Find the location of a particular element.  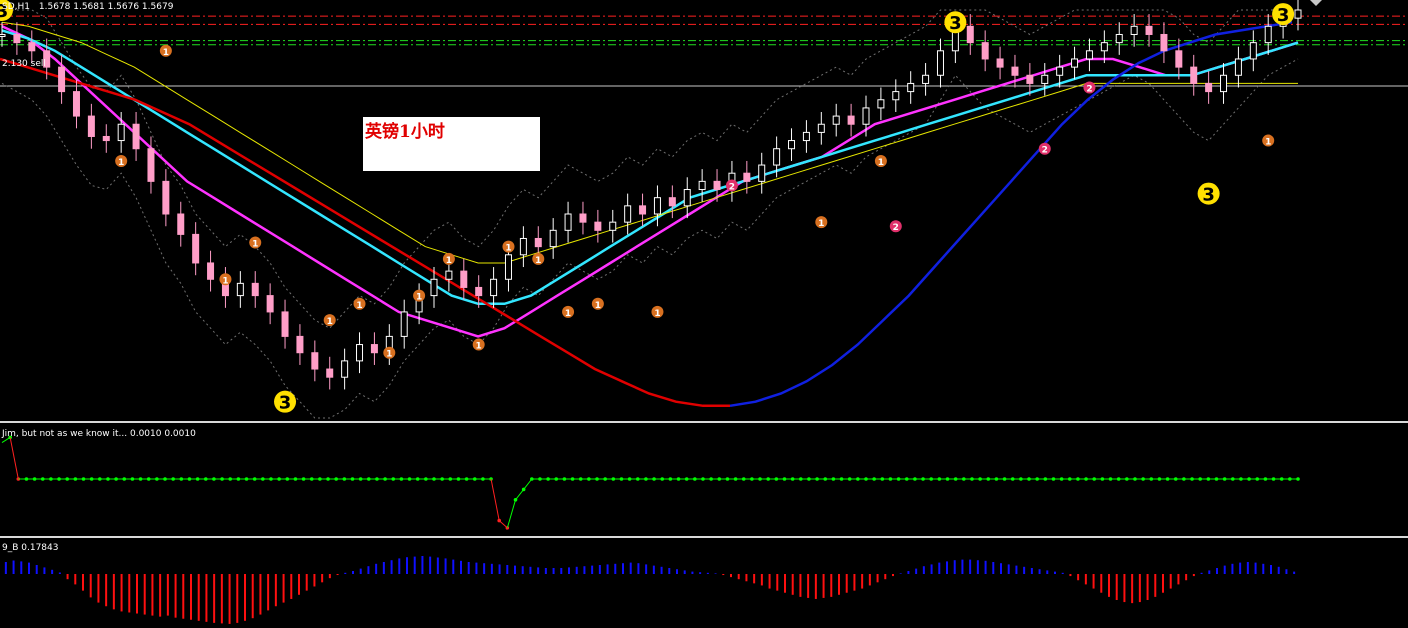

annotation-text: 英镑1小时 is located at coordinates (405, 132).